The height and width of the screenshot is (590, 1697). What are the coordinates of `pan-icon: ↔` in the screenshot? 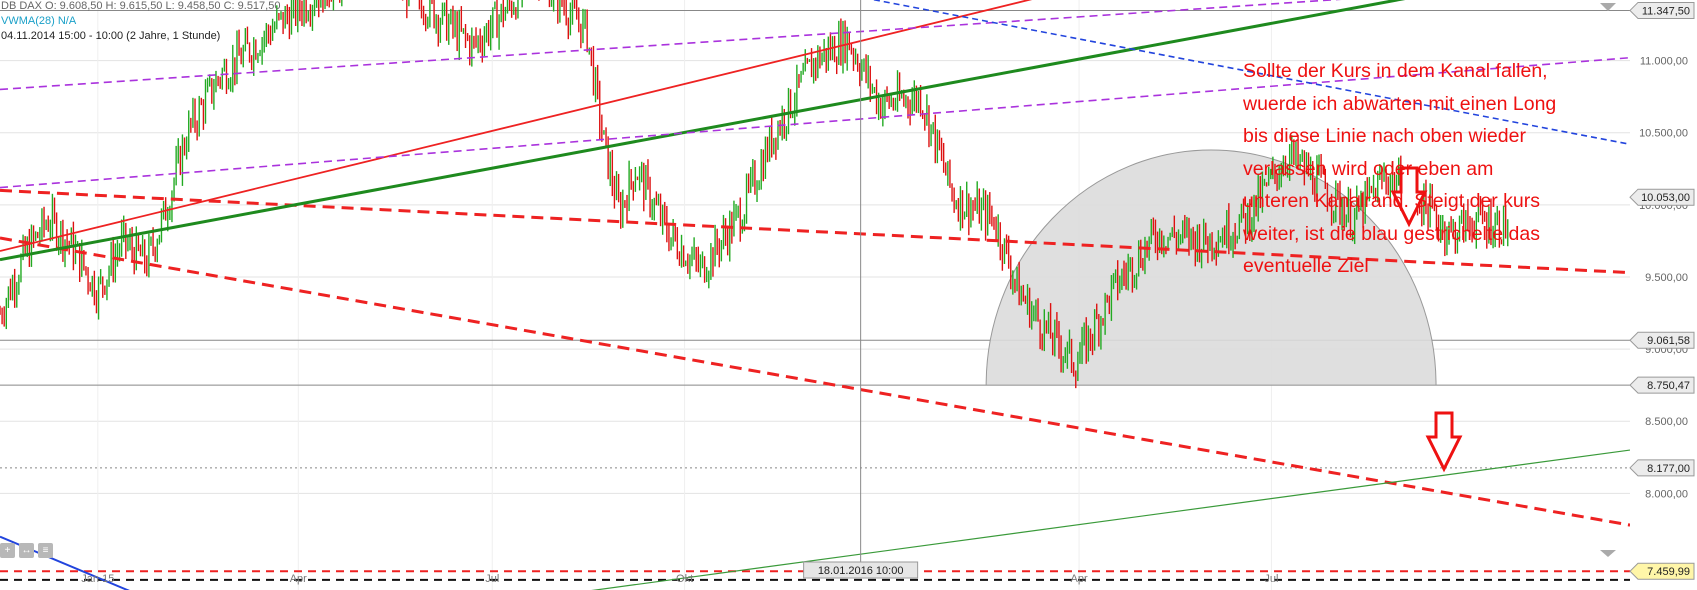 It's located at (26, 550).